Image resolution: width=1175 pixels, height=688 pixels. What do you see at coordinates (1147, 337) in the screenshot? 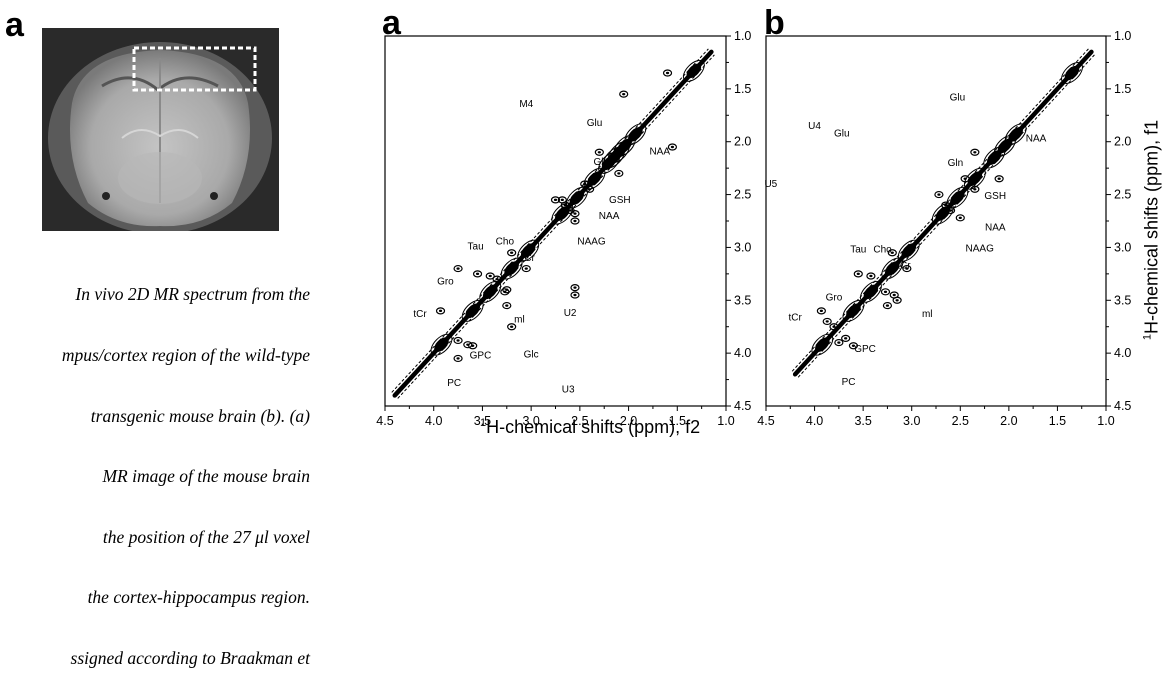
I see `y-axis-title-superscript: 1` at bounding box center [1147, 337].